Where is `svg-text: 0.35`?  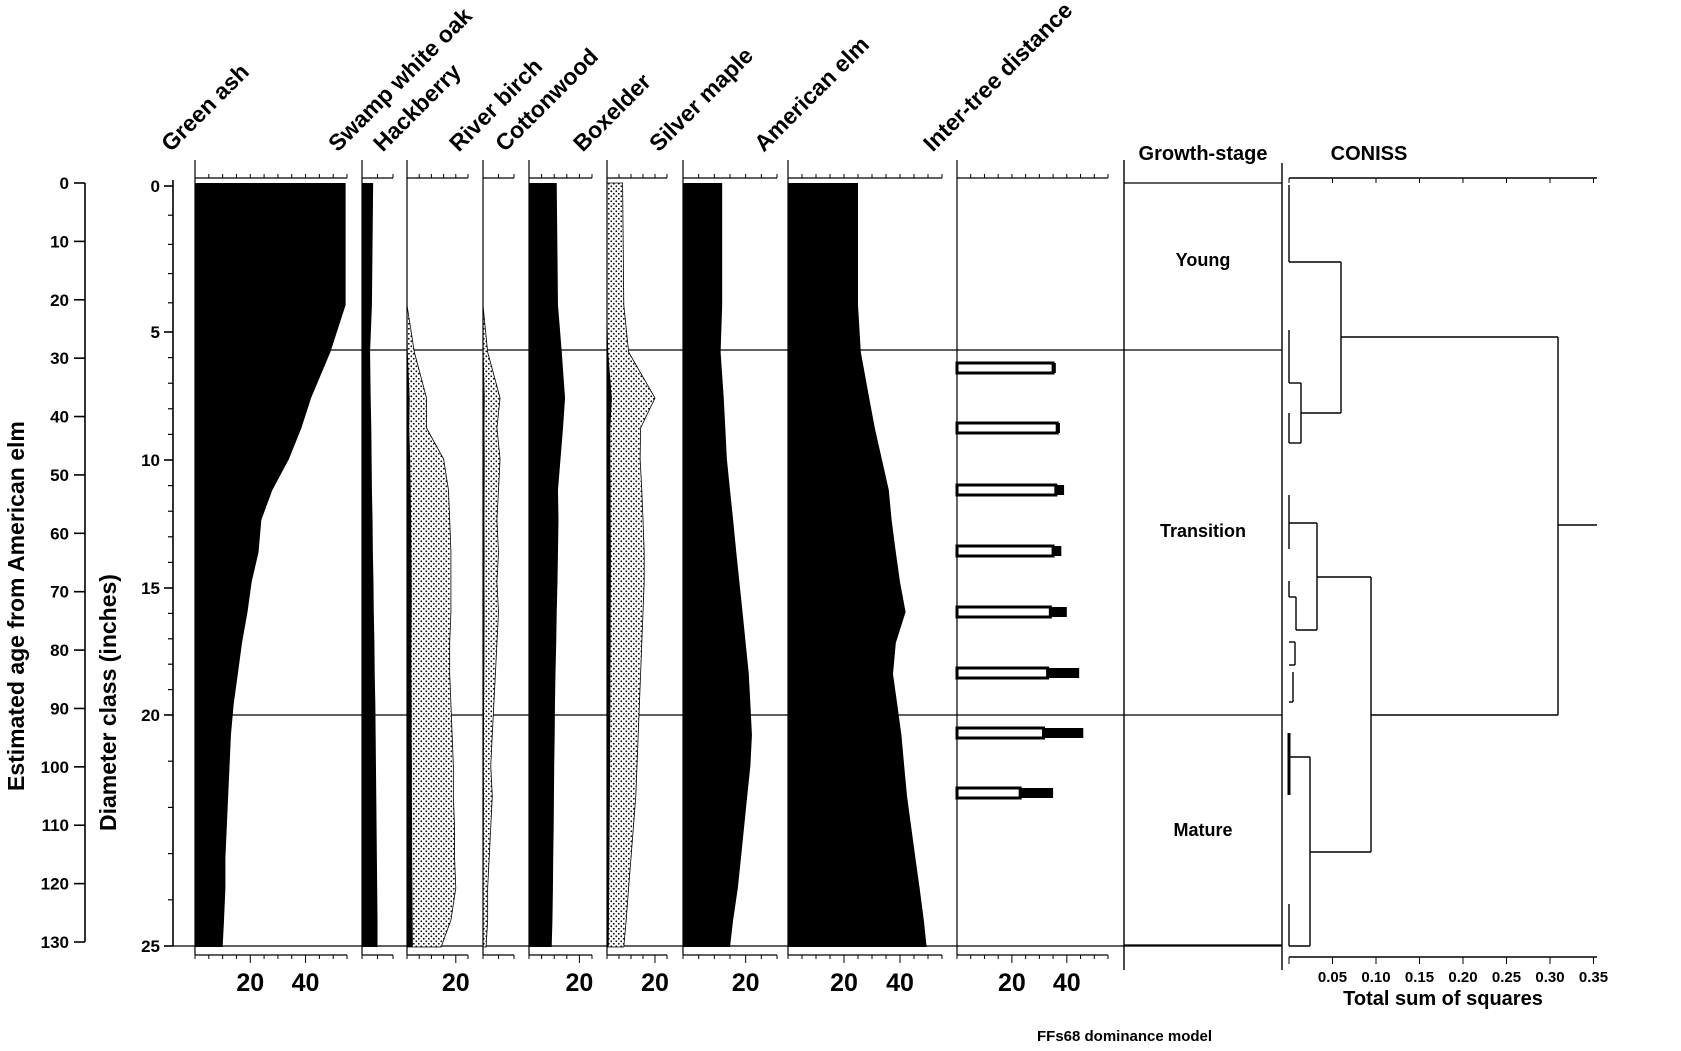 svg-text: 0.35 is located at coordinates (1593, 977).